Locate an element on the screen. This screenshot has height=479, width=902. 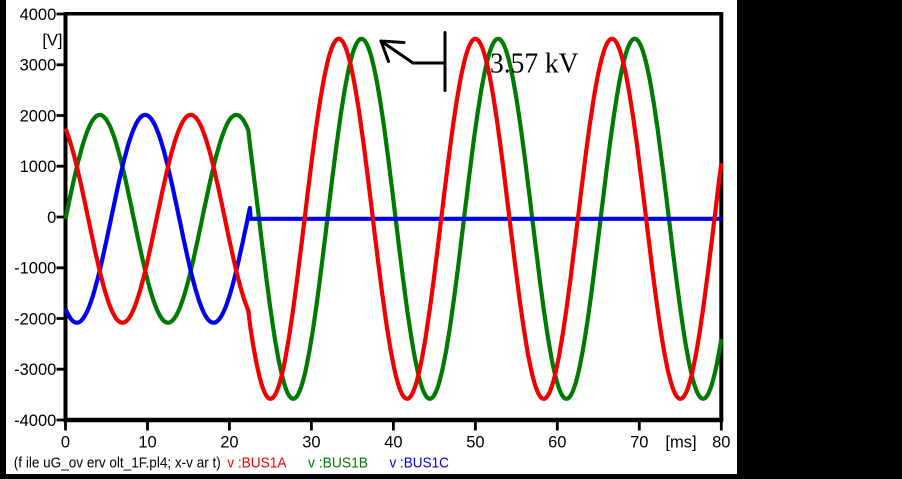
svg-text: v :BUS1A is located at coordinates (256, 463).